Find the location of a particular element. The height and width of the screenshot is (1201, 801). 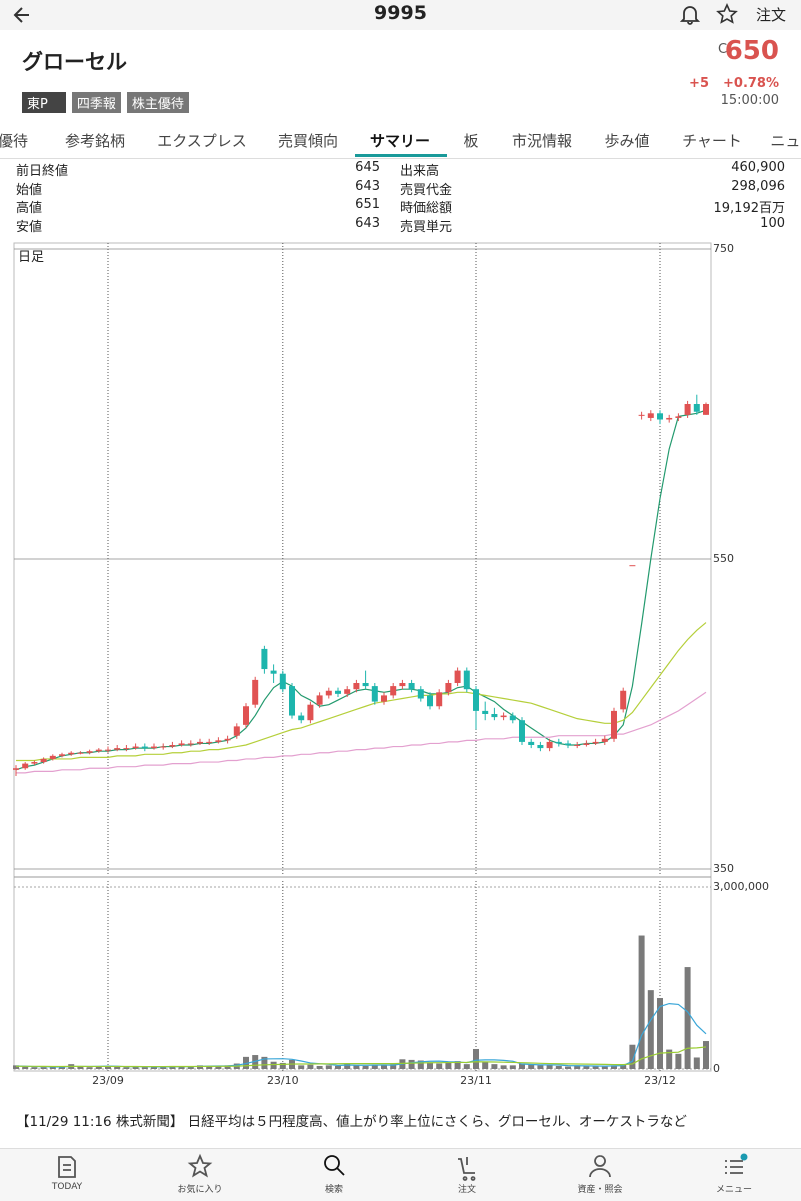

quote-label: 前日終値 is located at coordinates (42, 171).